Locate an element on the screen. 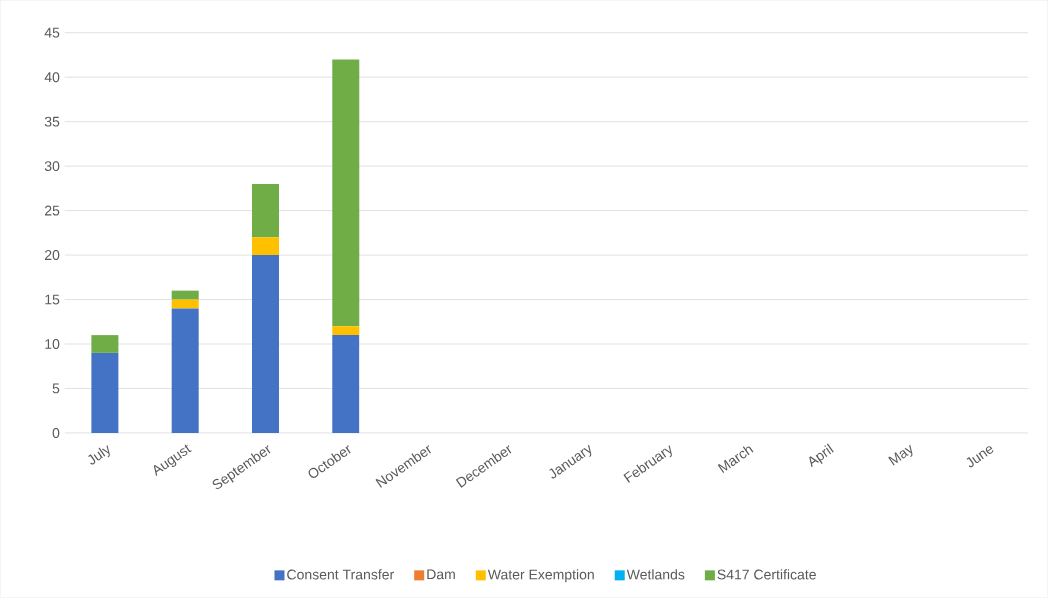 The height and width of the screenshot is (598, 1048). y-tick-label: 15 is located at coordinates (52, 299).